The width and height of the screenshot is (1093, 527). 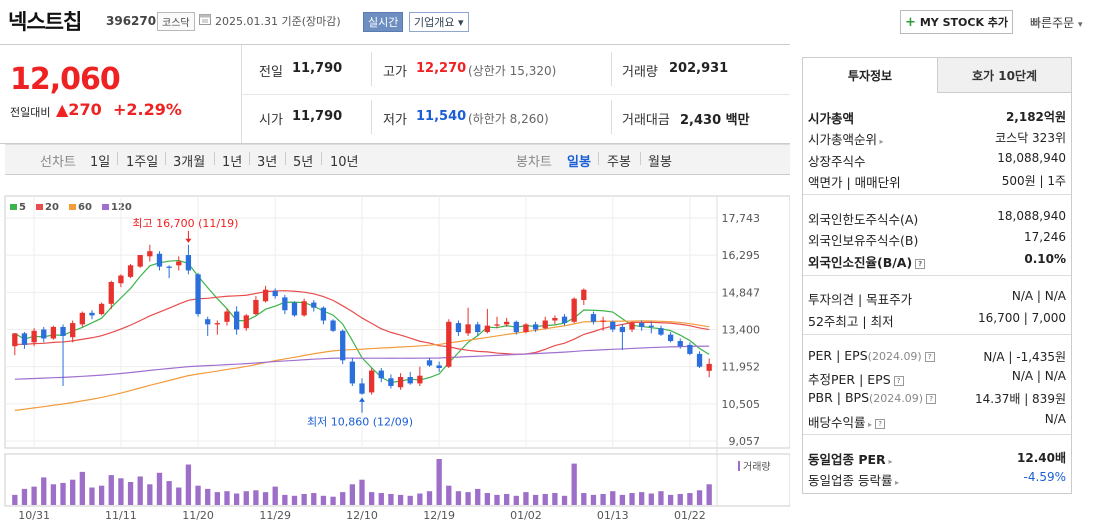 I want to click on info-label: 상장주식수, so click(x=837, y=161).